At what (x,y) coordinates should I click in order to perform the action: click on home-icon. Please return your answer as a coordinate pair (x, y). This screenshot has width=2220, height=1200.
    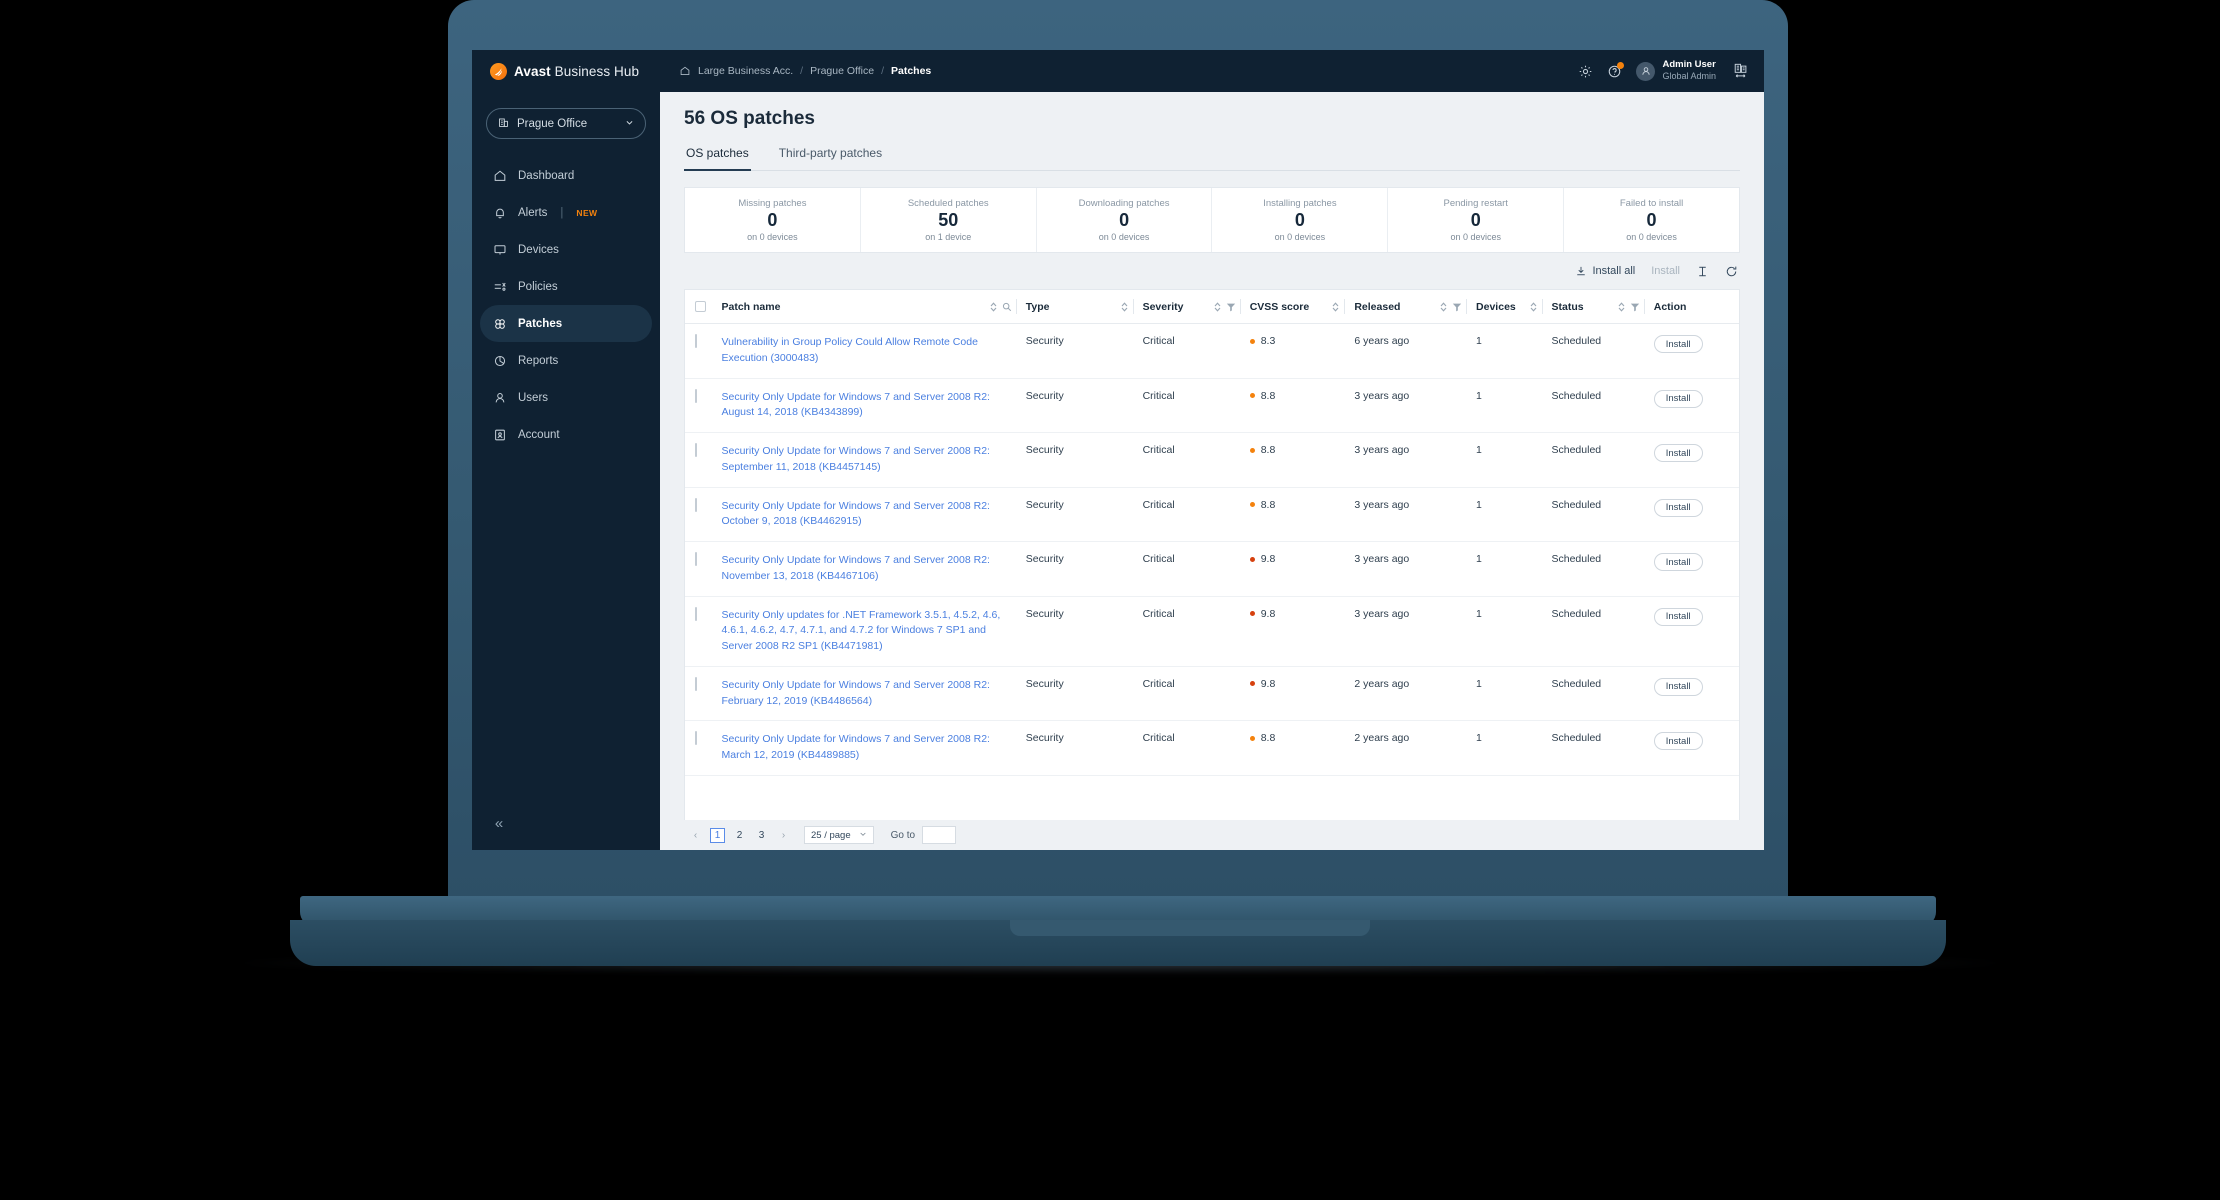
    Looking at the image, I should click on (684, 71).